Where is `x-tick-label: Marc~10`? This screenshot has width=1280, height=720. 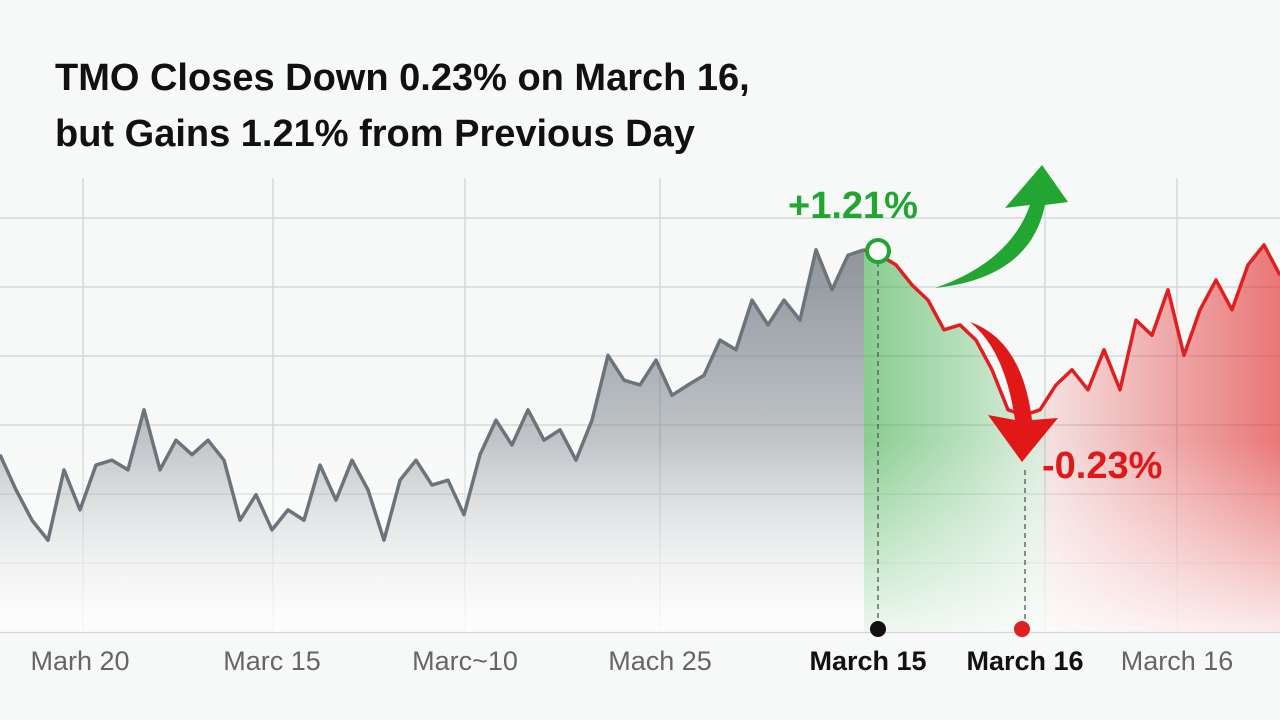 x-tick-label: Marc~10 is located at coordinates (465, 661).